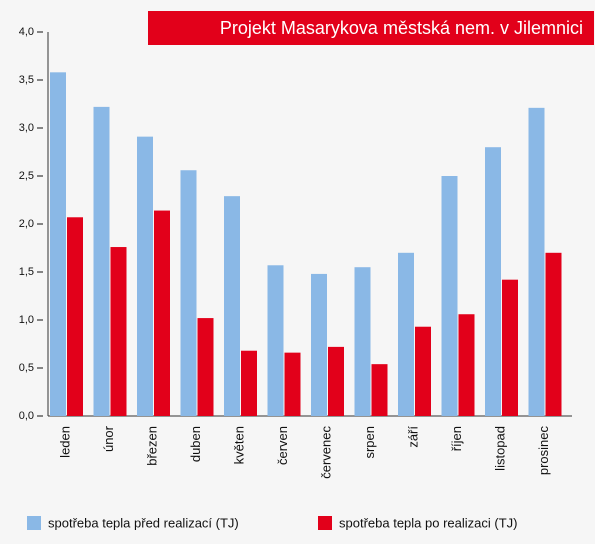 The width and height of the screenshot is (595, 544). I want to click on y-tick-label: 1,5, so click(26, 272).